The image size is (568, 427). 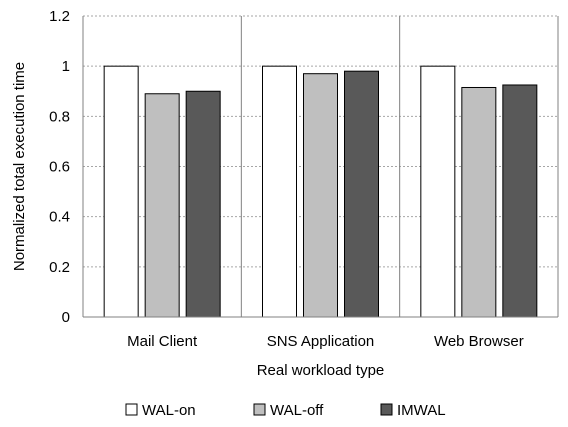 What do you see at coordinates (297, 410) in the screenshot?
I see `legend-label-wal-off: WAL-off` at bounding box center [297, 410].